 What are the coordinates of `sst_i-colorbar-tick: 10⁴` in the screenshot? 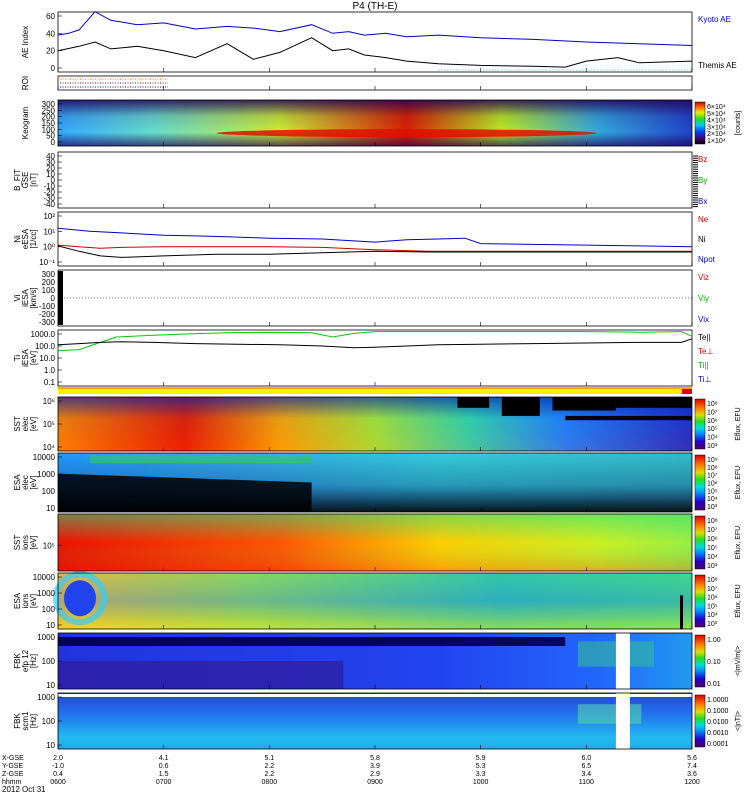 It's located at (712, 557).